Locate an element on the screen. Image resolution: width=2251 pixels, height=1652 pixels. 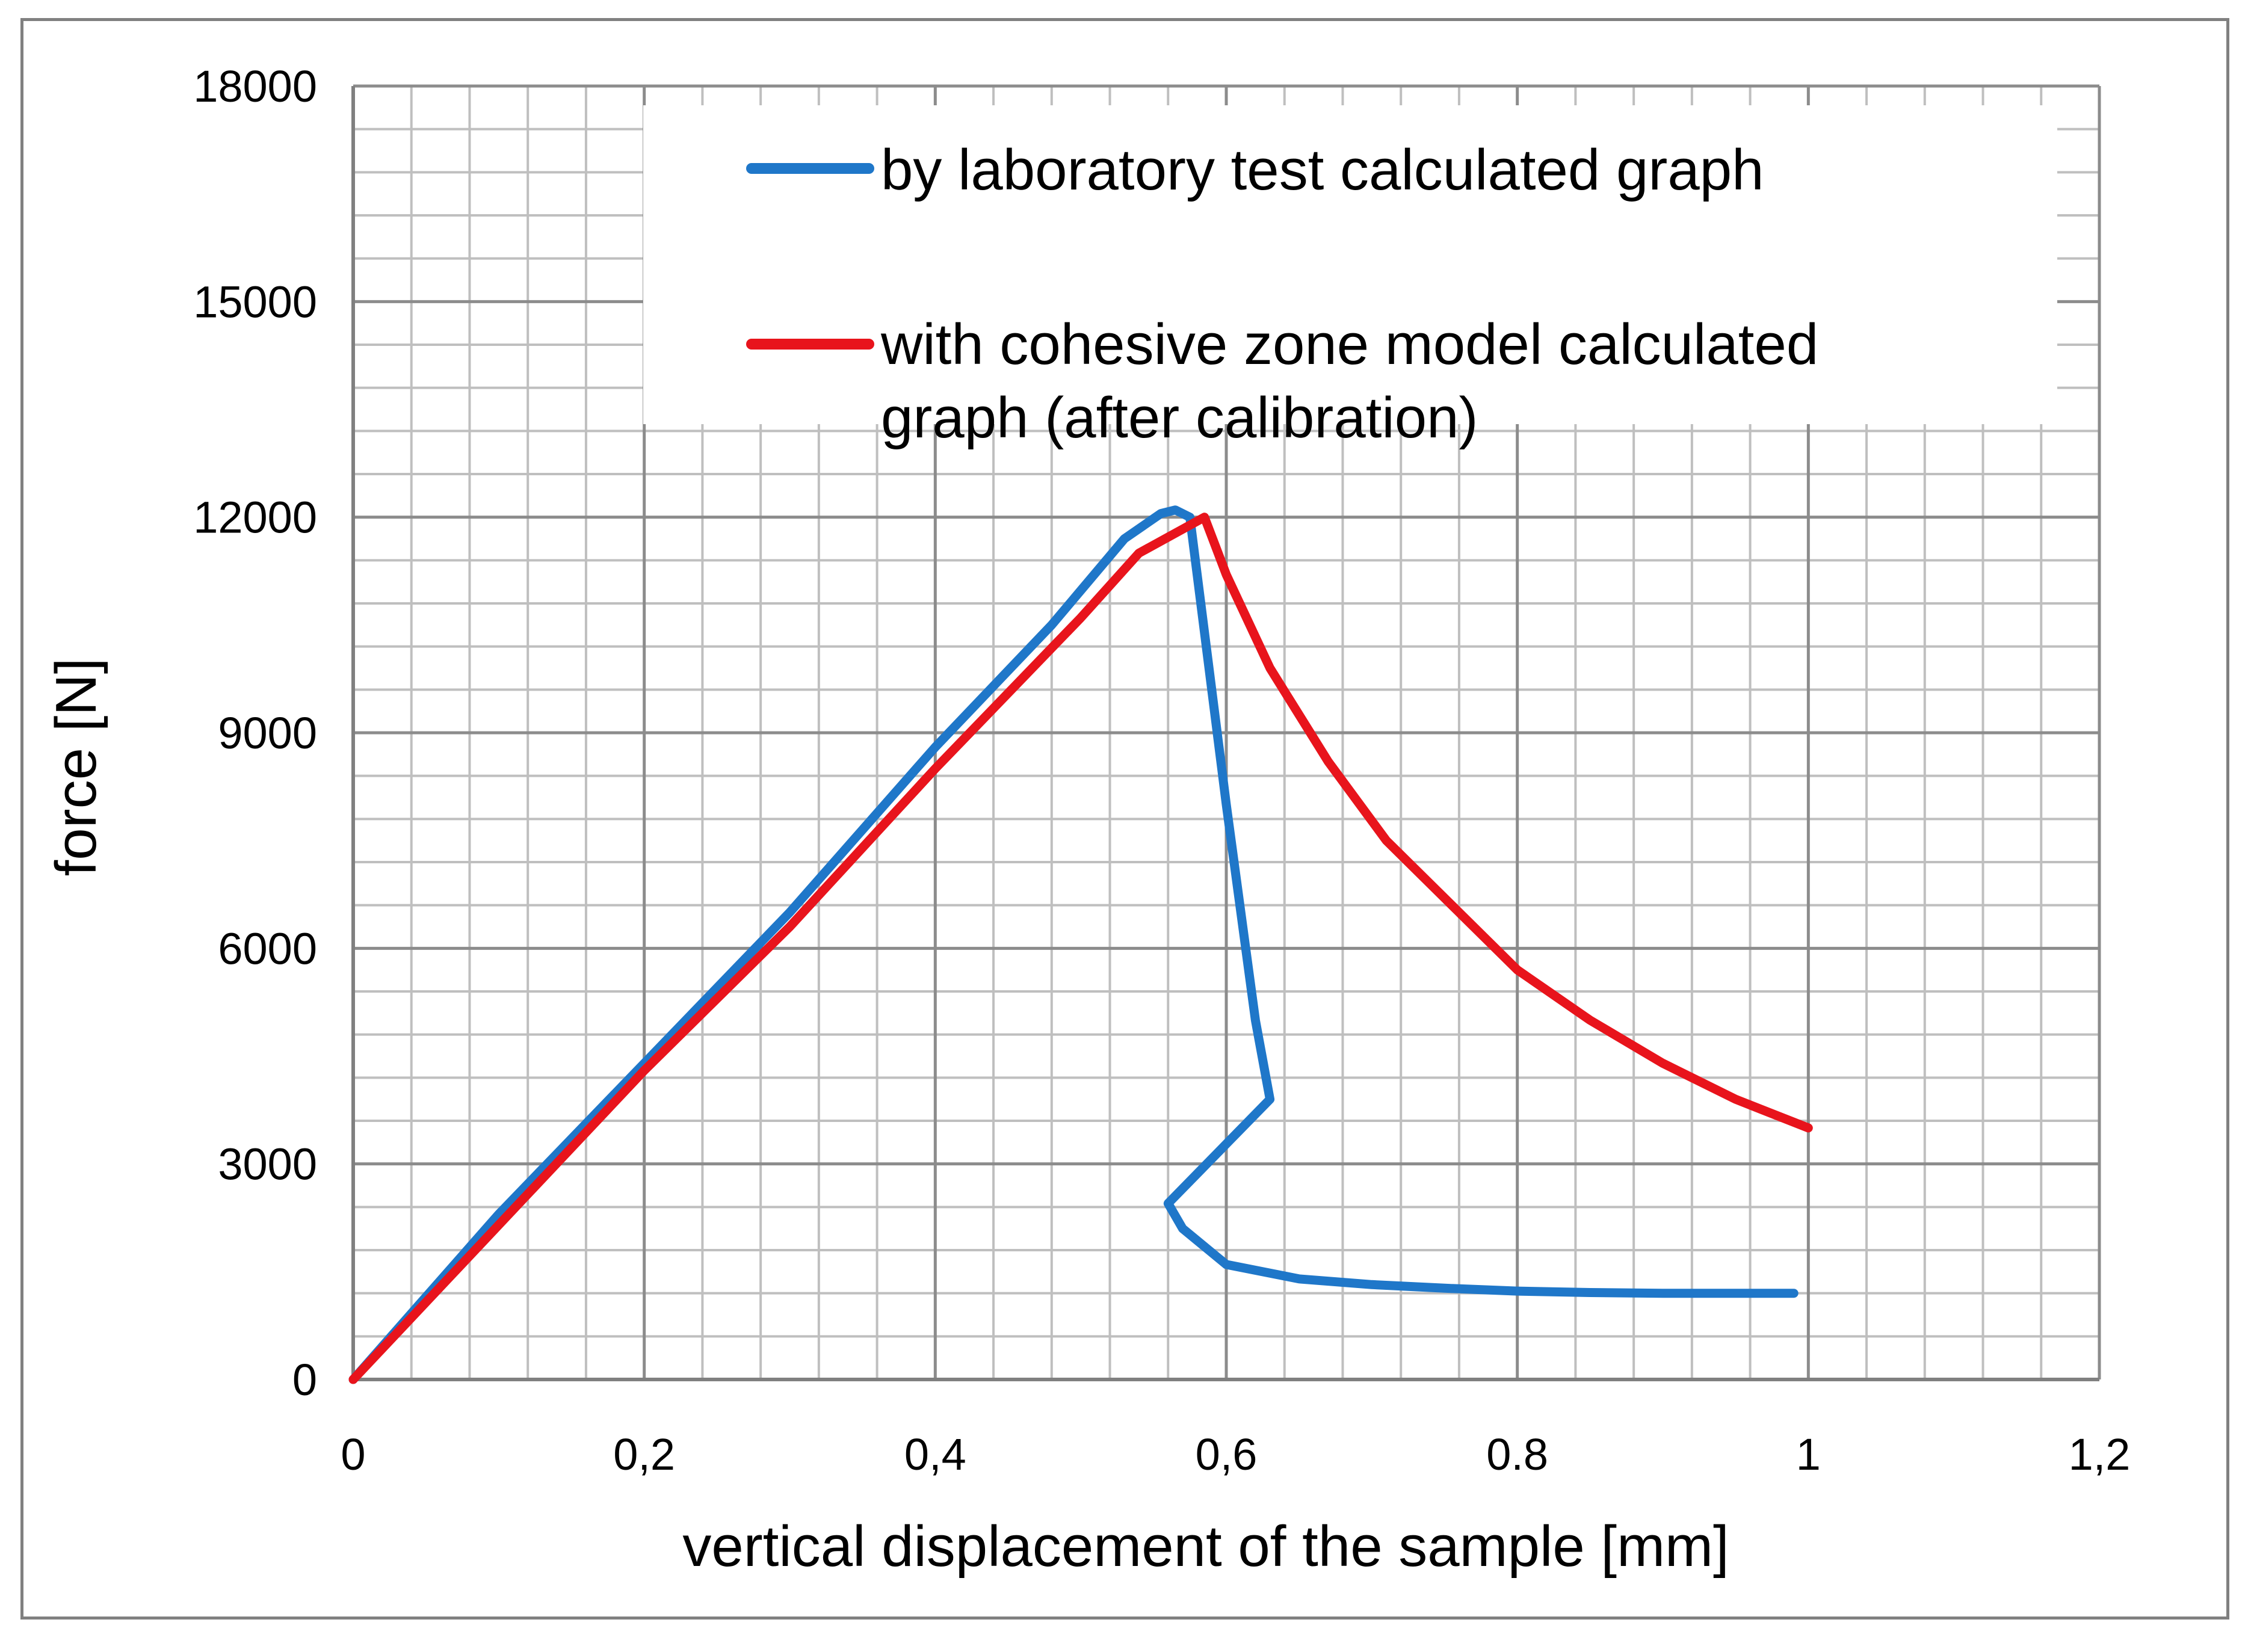
y-tick-label: 3000 is located at coordinates (267, 1164).